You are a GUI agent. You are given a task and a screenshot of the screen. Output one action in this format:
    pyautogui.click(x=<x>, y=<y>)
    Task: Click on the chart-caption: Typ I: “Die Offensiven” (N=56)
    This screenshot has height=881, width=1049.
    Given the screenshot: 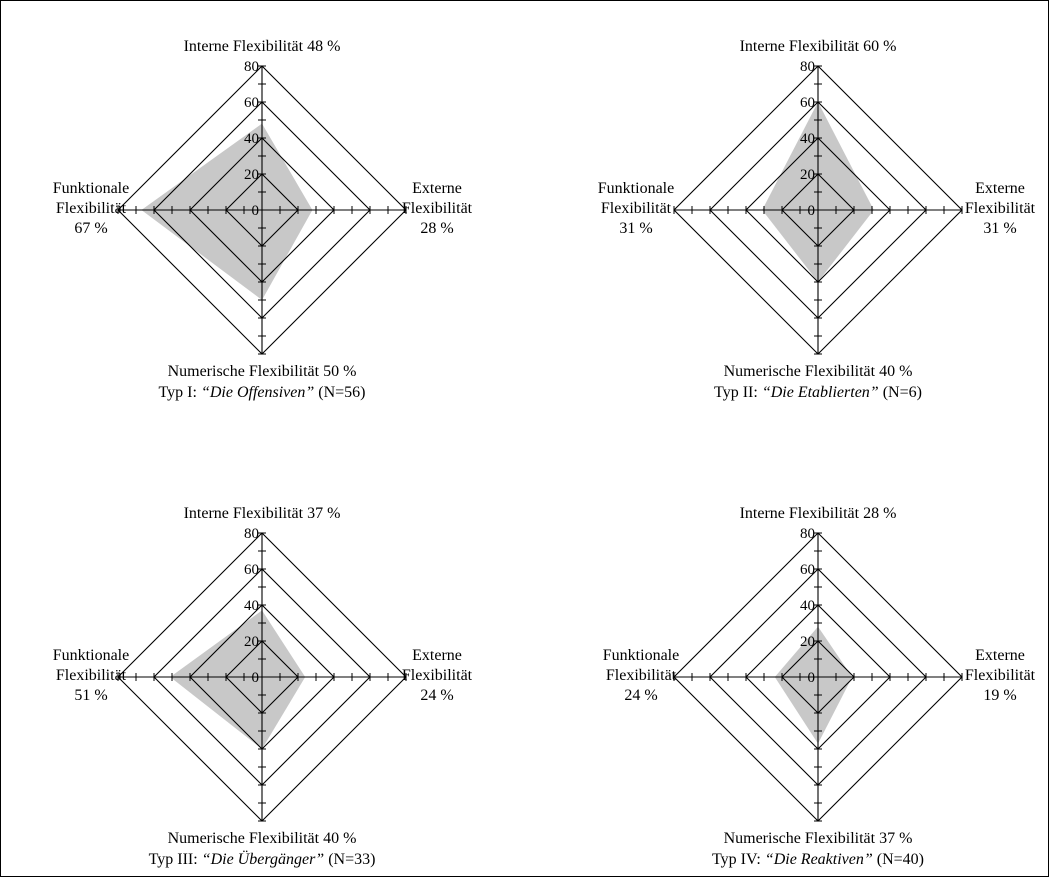 What is the action you would take?
    pyautogui.click(x=262, y=392)
    